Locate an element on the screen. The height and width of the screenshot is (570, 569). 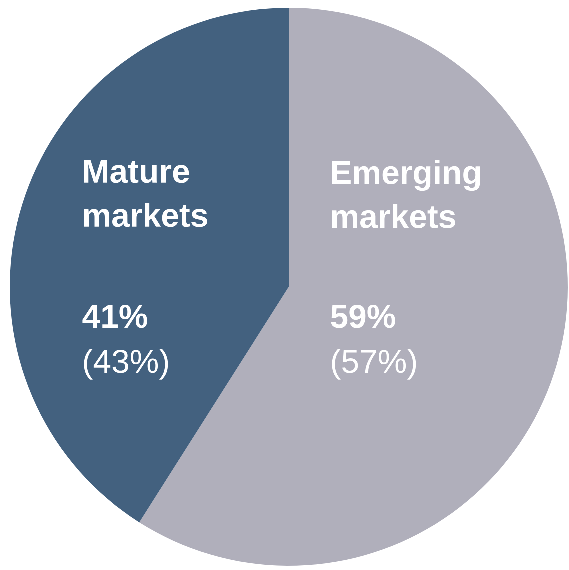
data-label: 59% is located at coordinates (363, 316).